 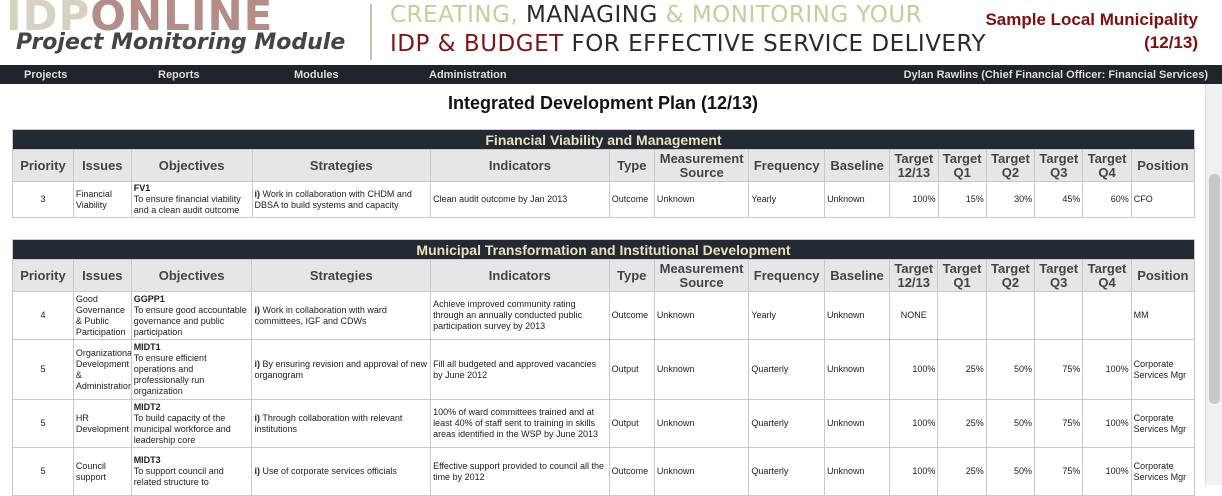 What do you see at coordinates (147, 460) in the screenshot?
I see `objective-code: MIDT3` at bounding box center [147, 460].